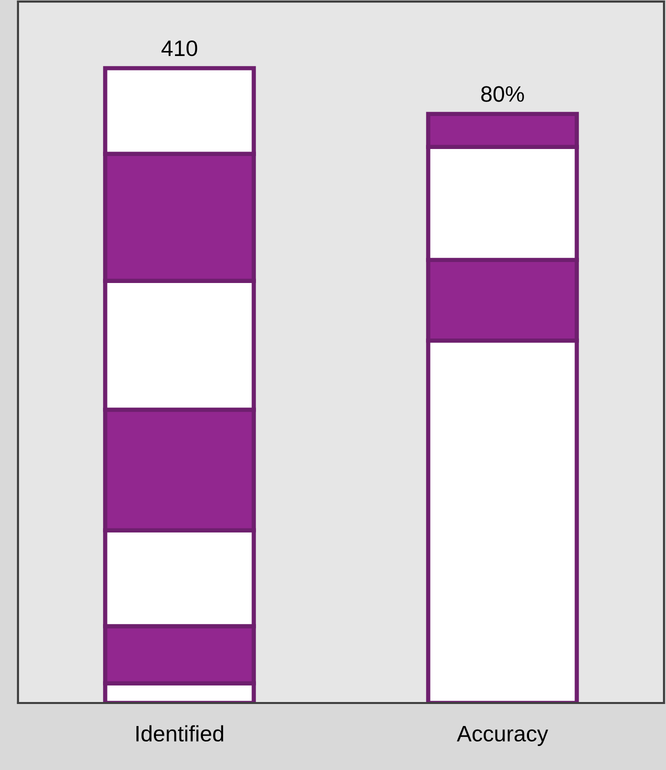 The height and width of the screenshot is (770, 666). Describe the element at coordinates (502, 736) in the screenshot. I see `x-tick-label: Accuracy` at that location.